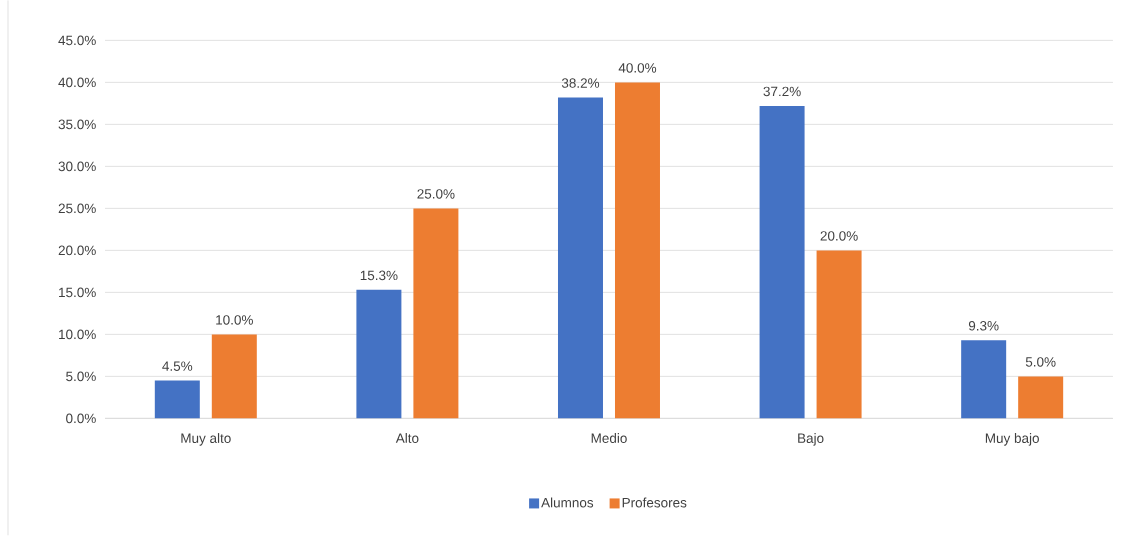 Image resolution: width=1131 pixels, height=536 pixels. Describe the element at coordinates (177, 366) in the screenshot. I see `data-label: 4.5%` at that location.